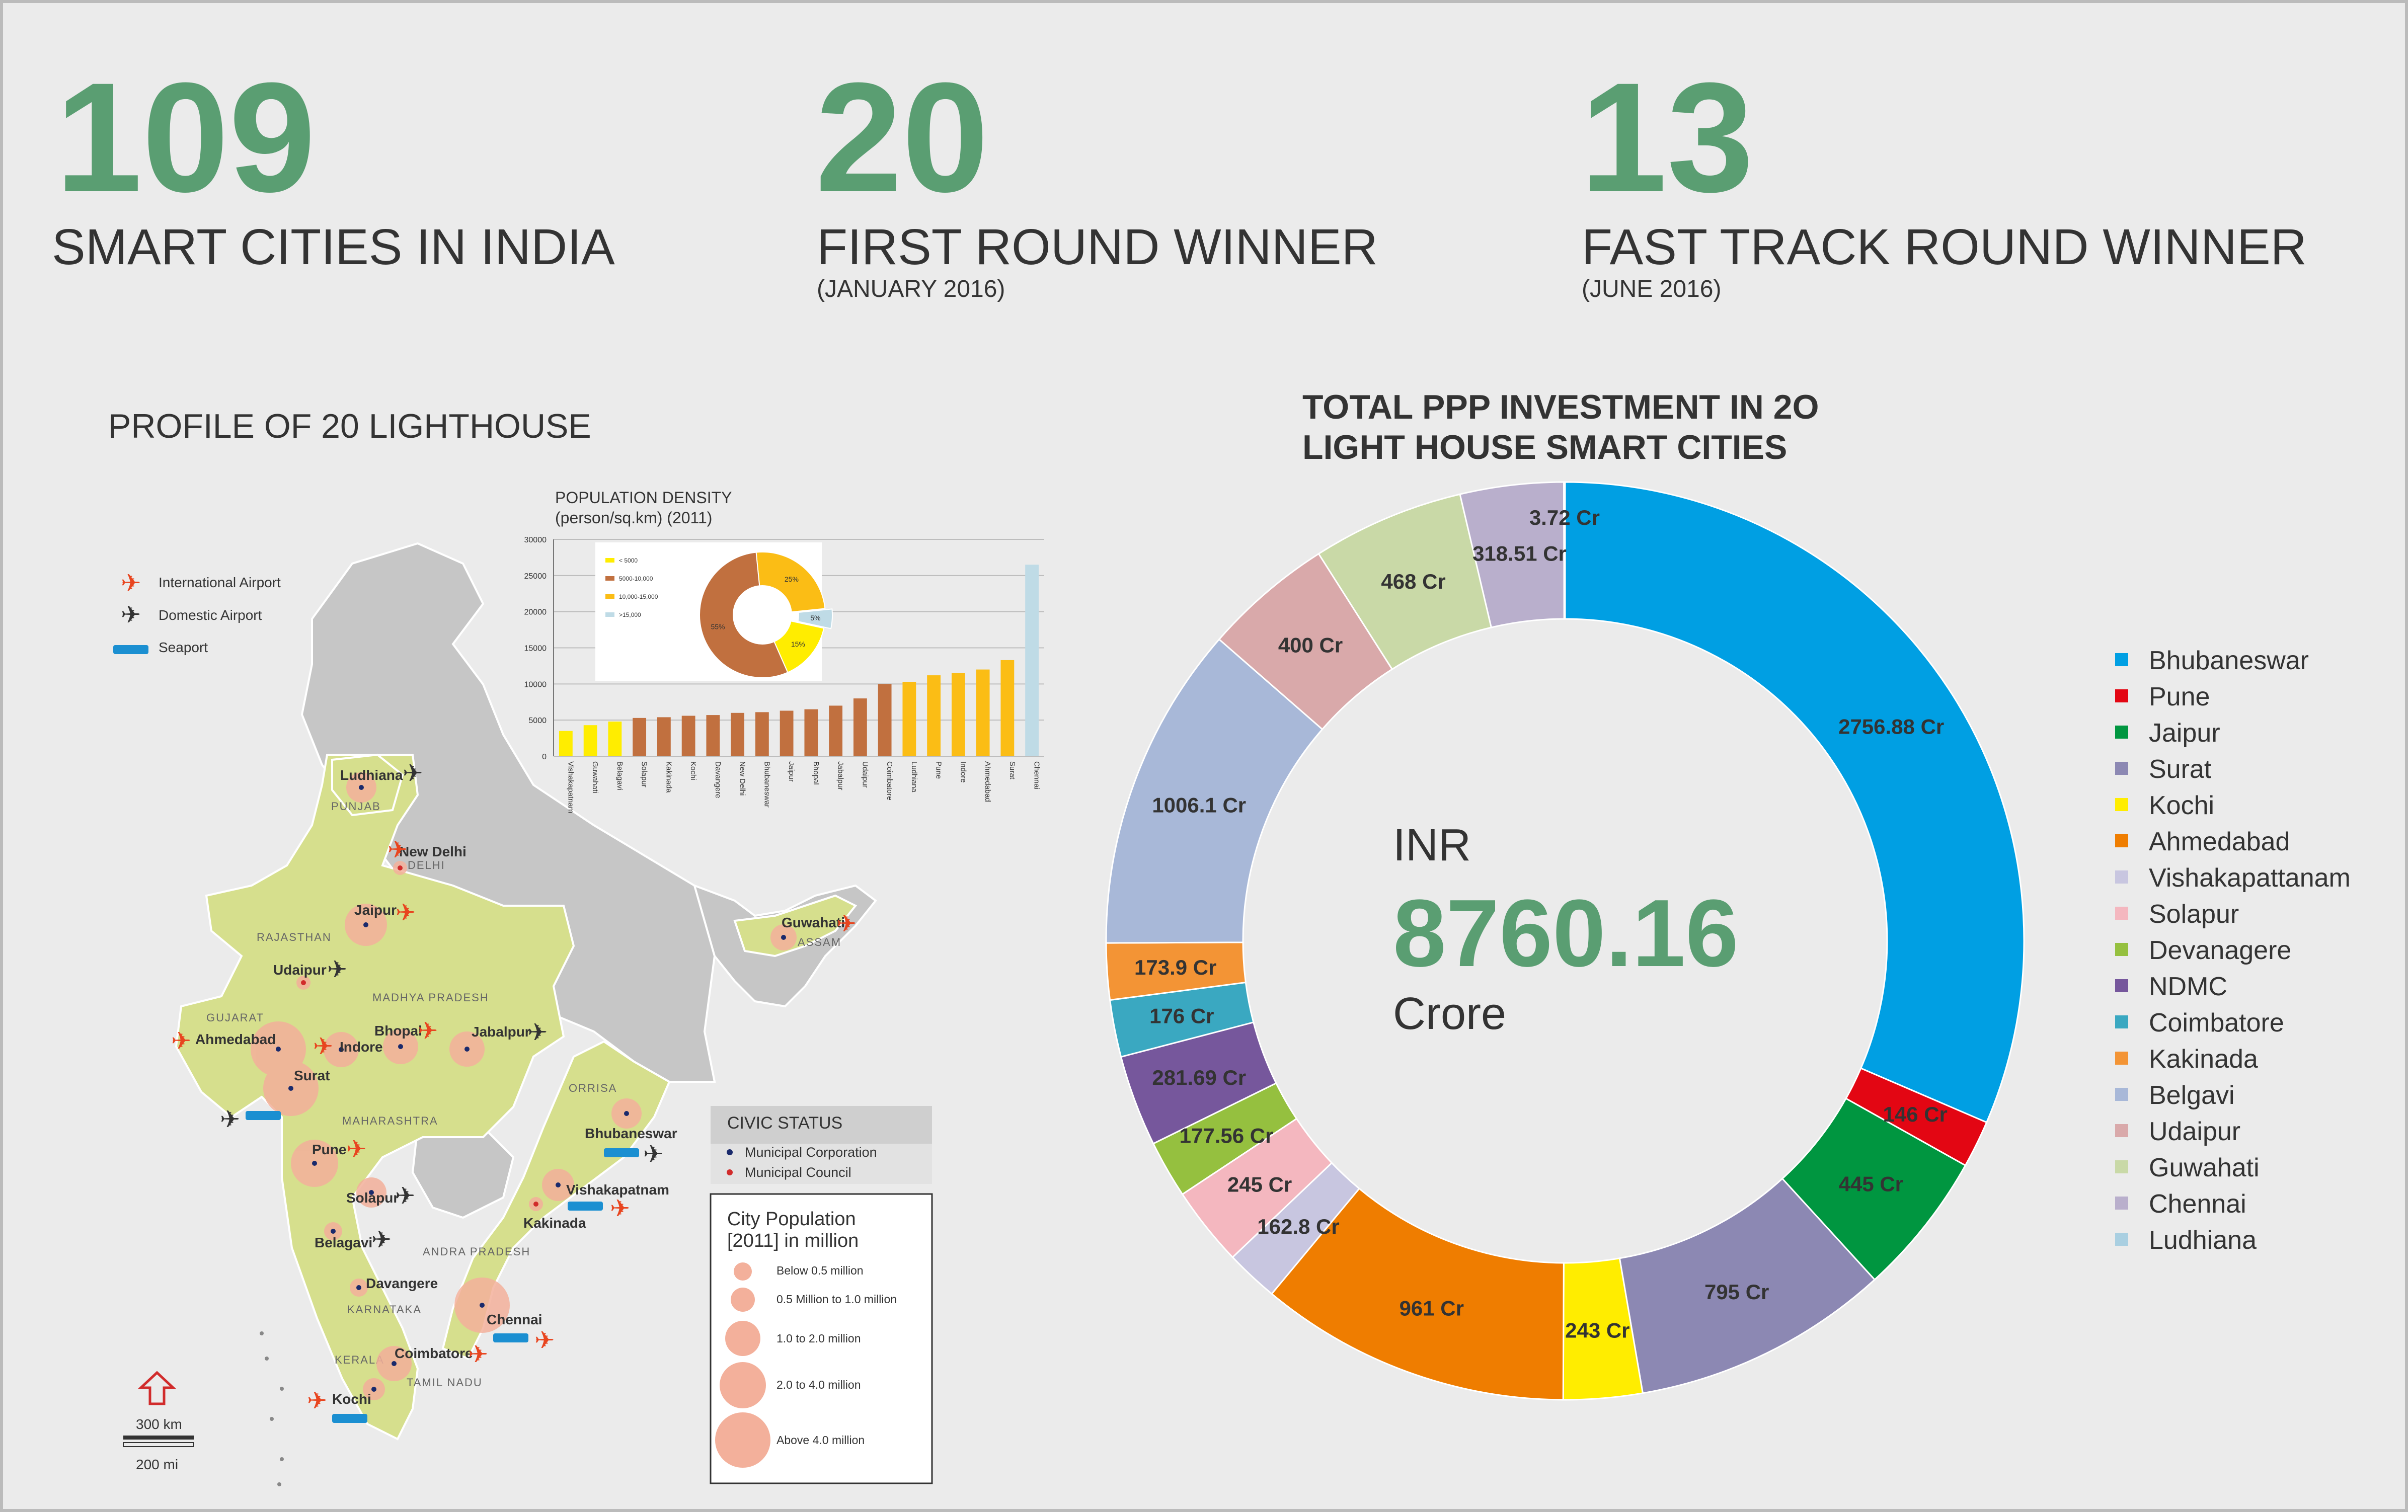 The width and height of the screenshot is (2408, 1512). Describe the element at coordinates (2184, 733) in the screenshot. I see `legend-label: Jaipur` at that location.